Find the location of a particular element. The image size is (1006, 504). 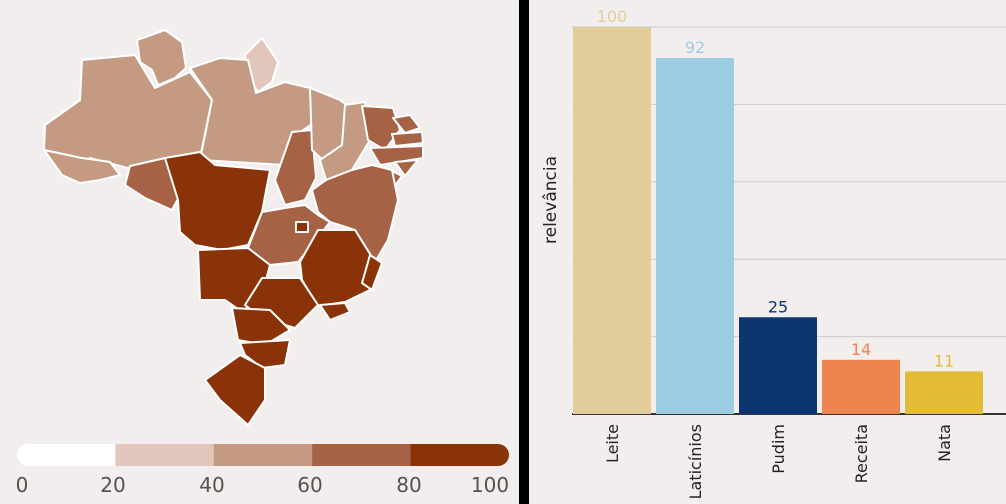

map-region-acre is located at coordinates (82, 166).